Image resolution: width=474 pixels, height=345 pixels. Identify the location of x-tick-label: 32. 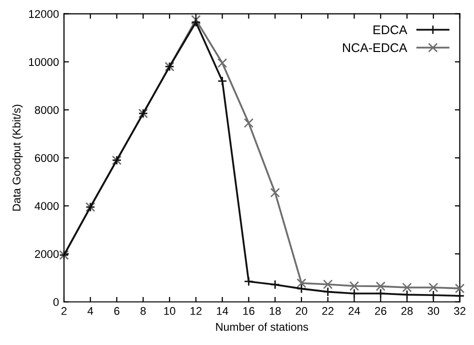
(460, 311).